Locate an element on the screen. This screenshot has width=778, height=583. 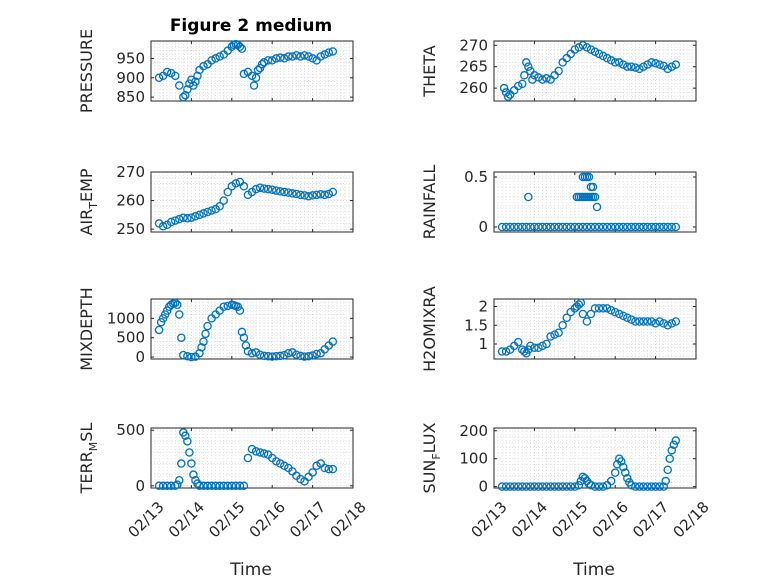
panel-2: 250 260 270 AIRTEMP is located at coordinates (215, 200).